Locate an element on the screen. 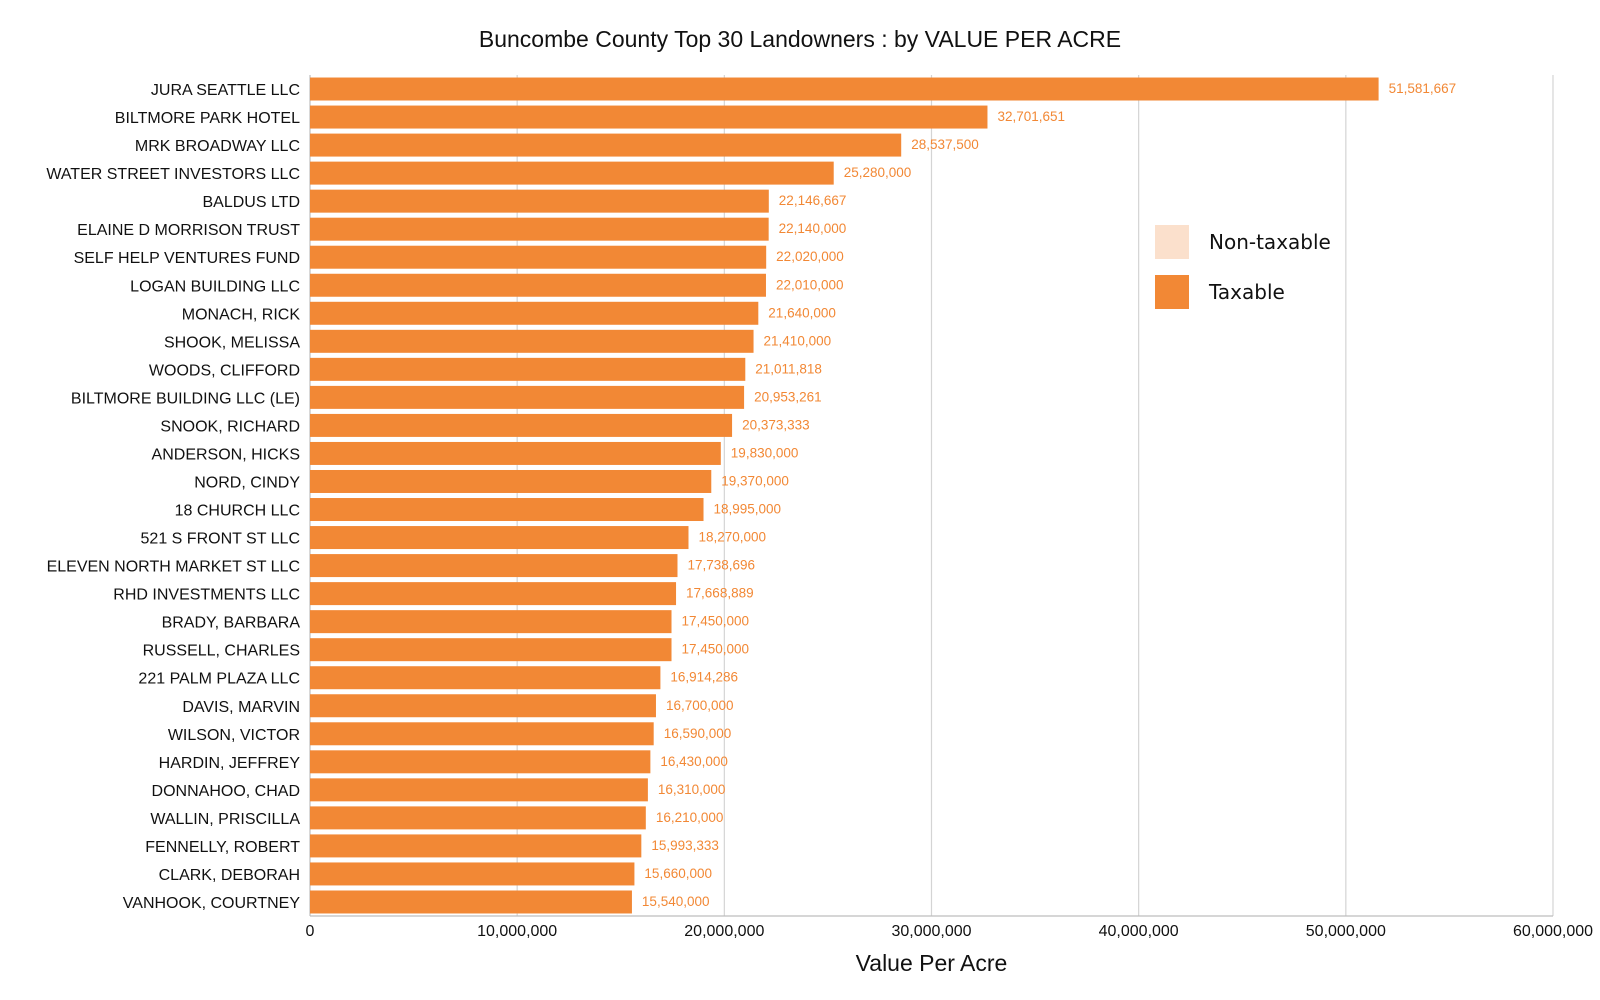 The image size is (1600, 1000). data-label: 16,430,000 is located at coordinates (694, 761).